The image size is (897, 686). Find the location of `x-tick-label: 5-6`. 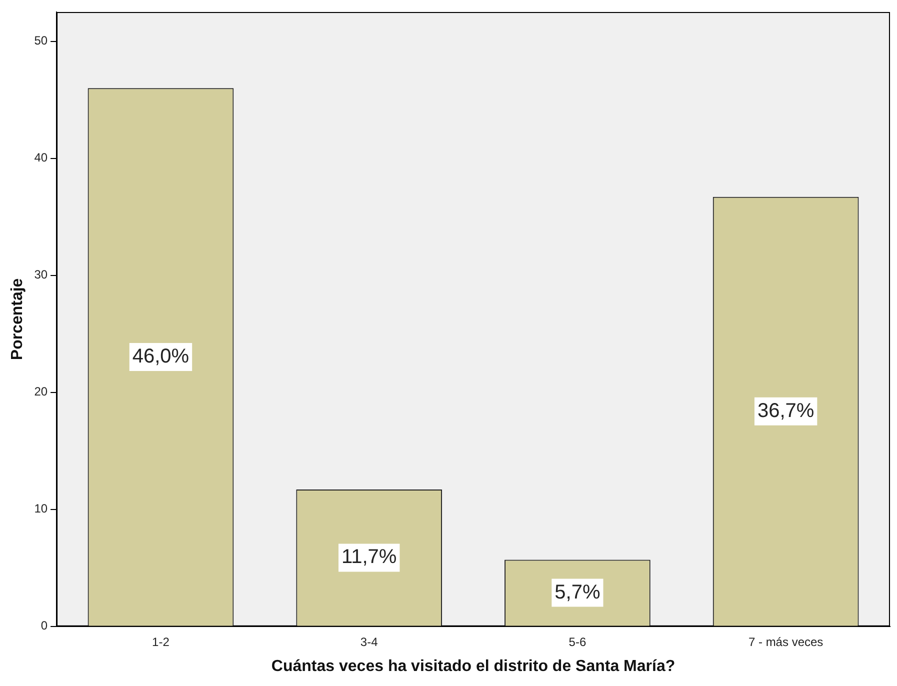

x-tick-label: 5-6 is located at coordinates (577, 641).